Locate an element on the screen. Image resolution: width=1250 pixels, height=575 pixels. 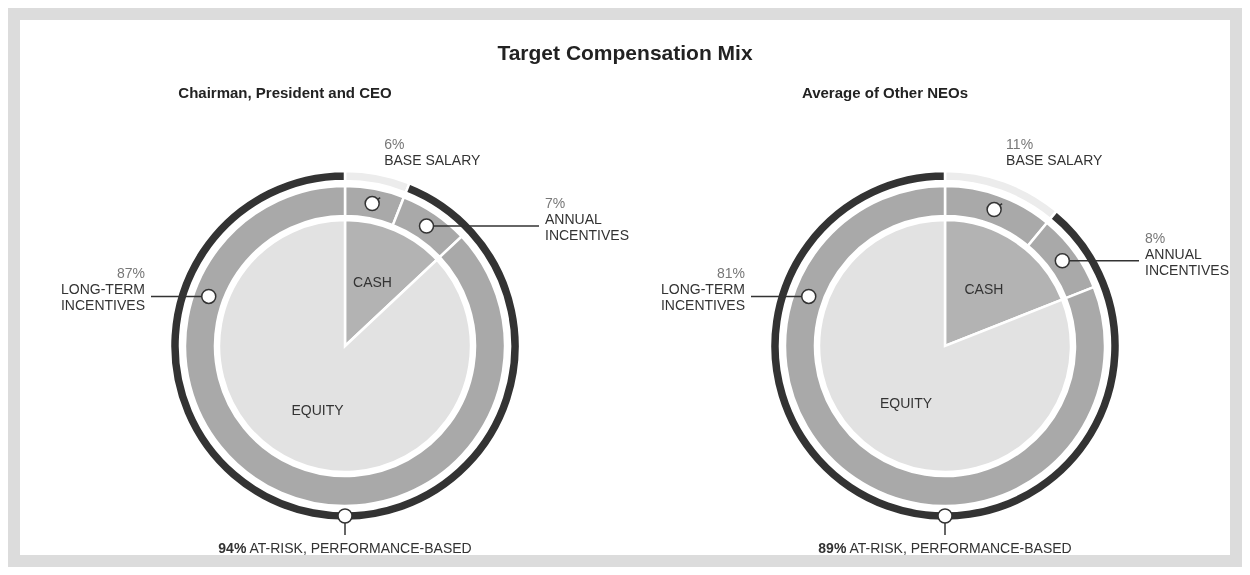
data-label: 6% is located at coordinates (394, 144).